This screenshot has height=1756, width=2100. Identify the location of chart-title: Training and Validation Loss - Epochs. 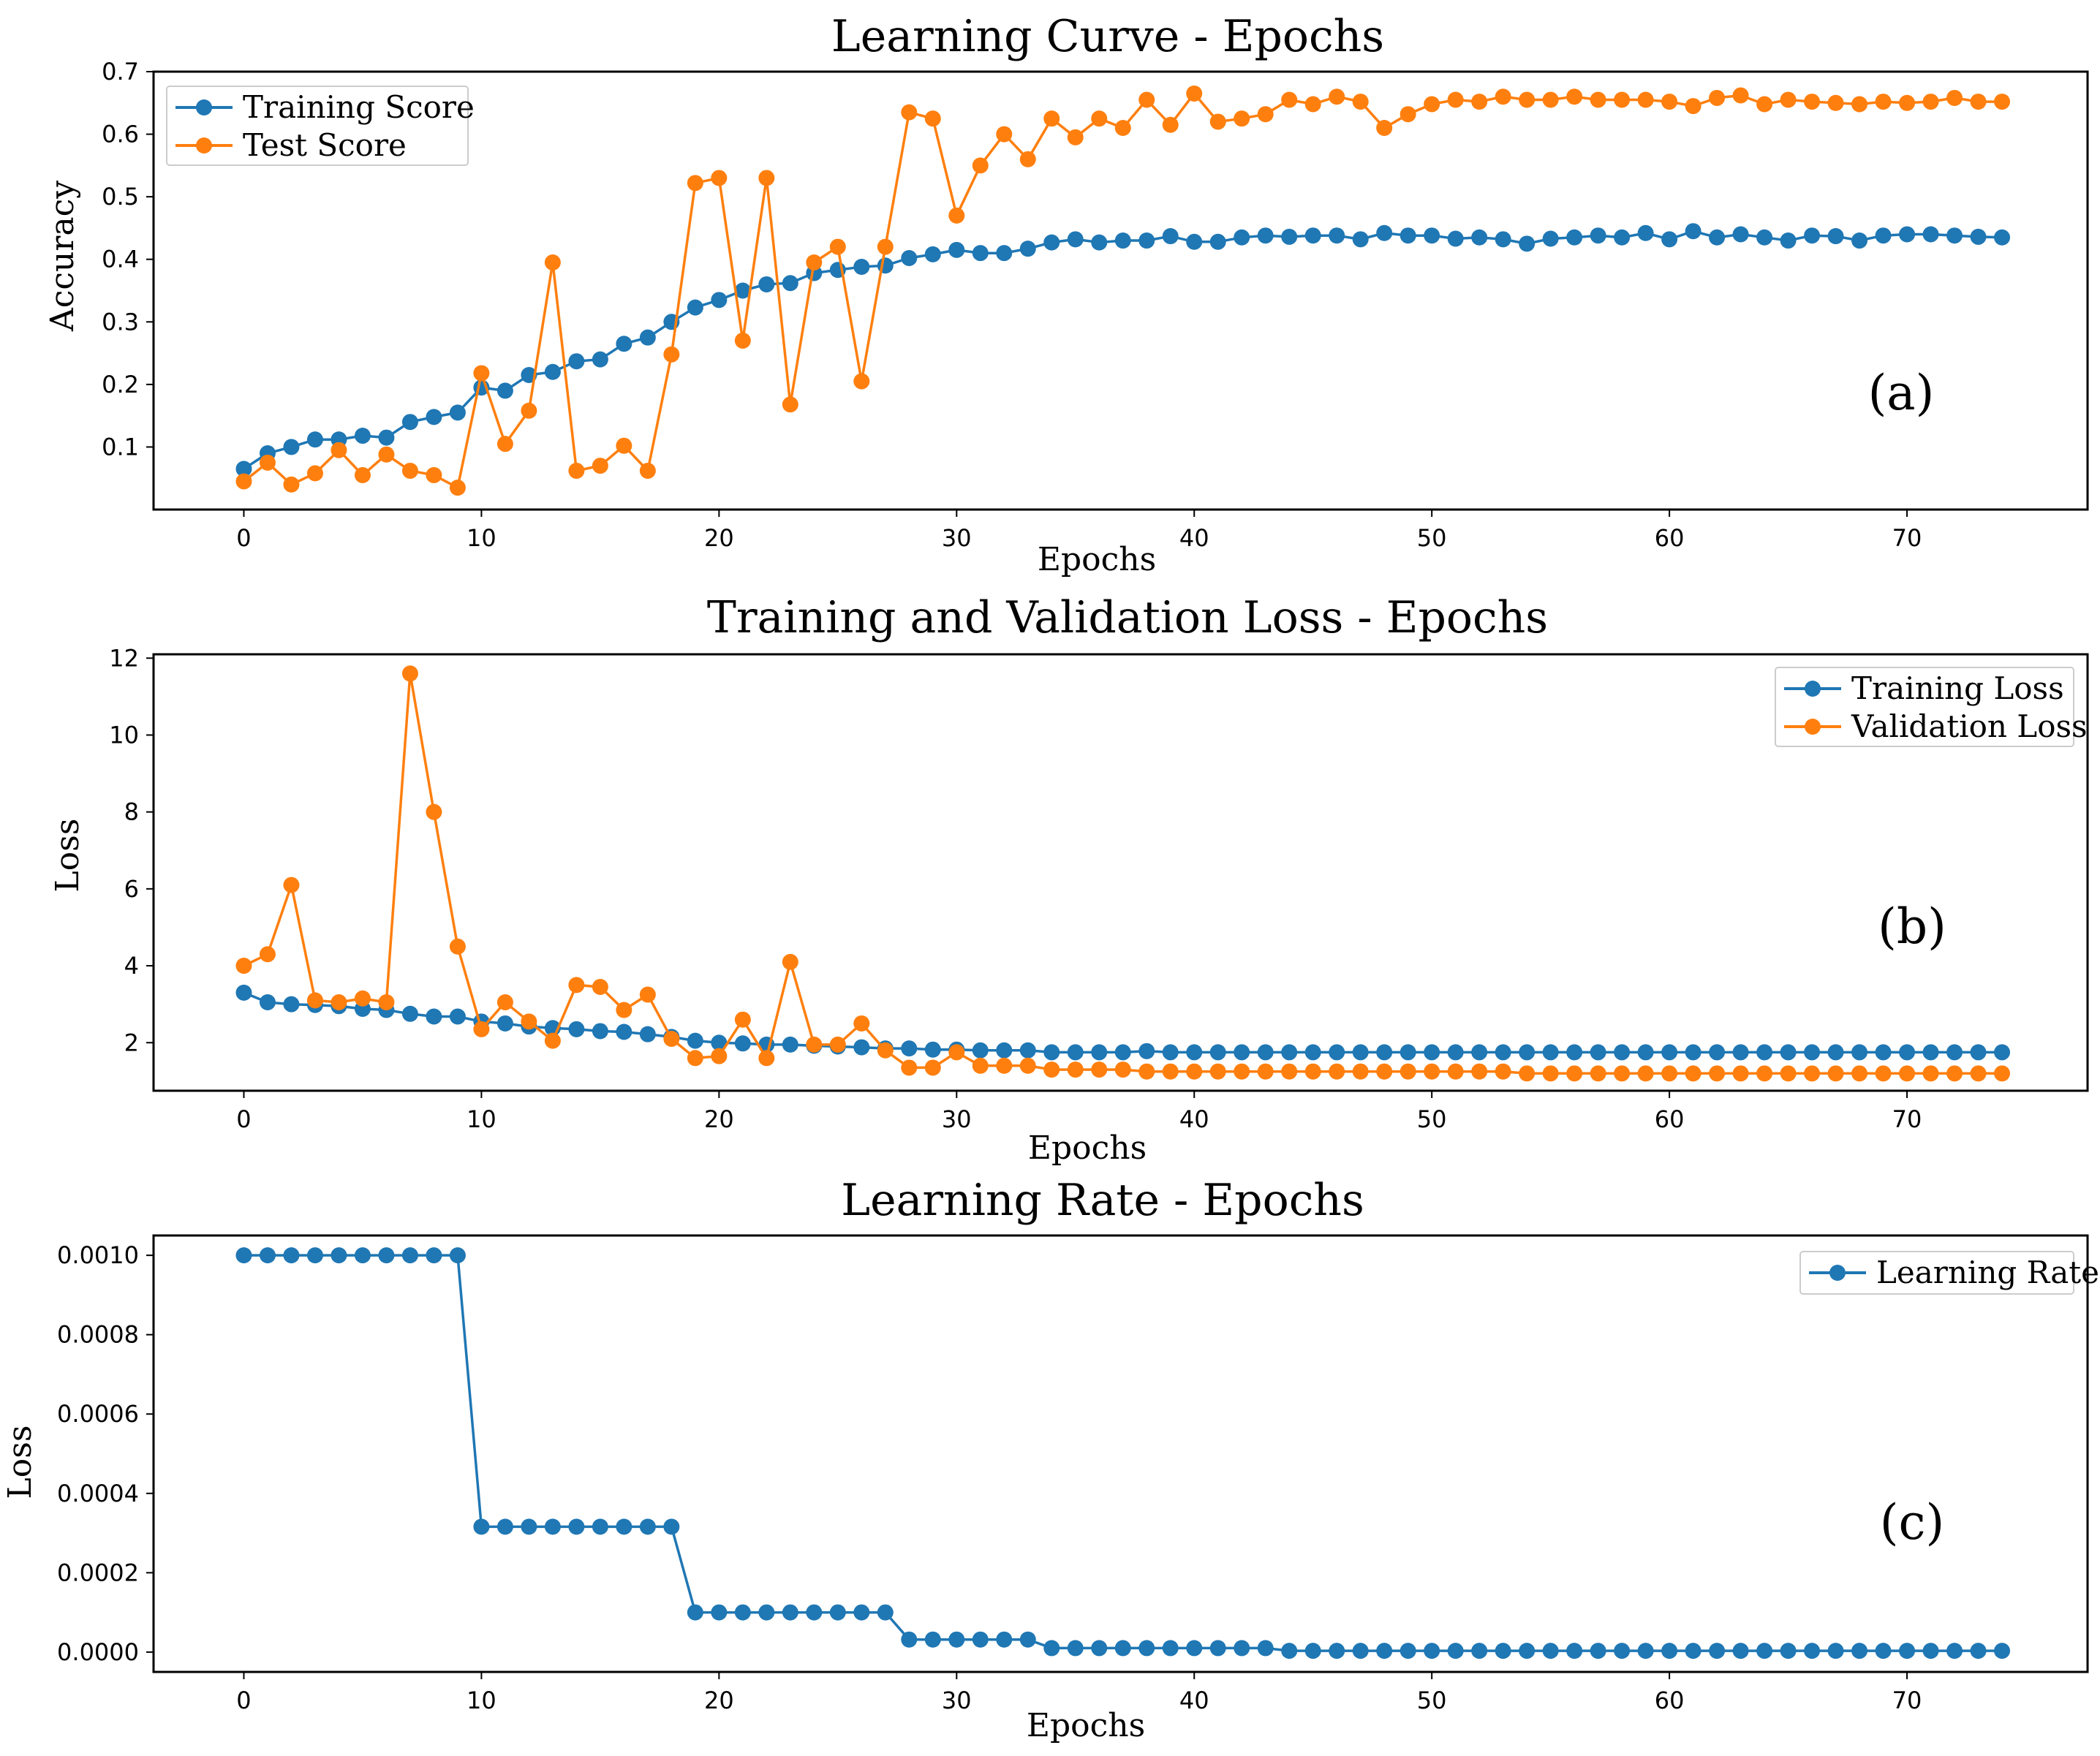
(1127, 617).